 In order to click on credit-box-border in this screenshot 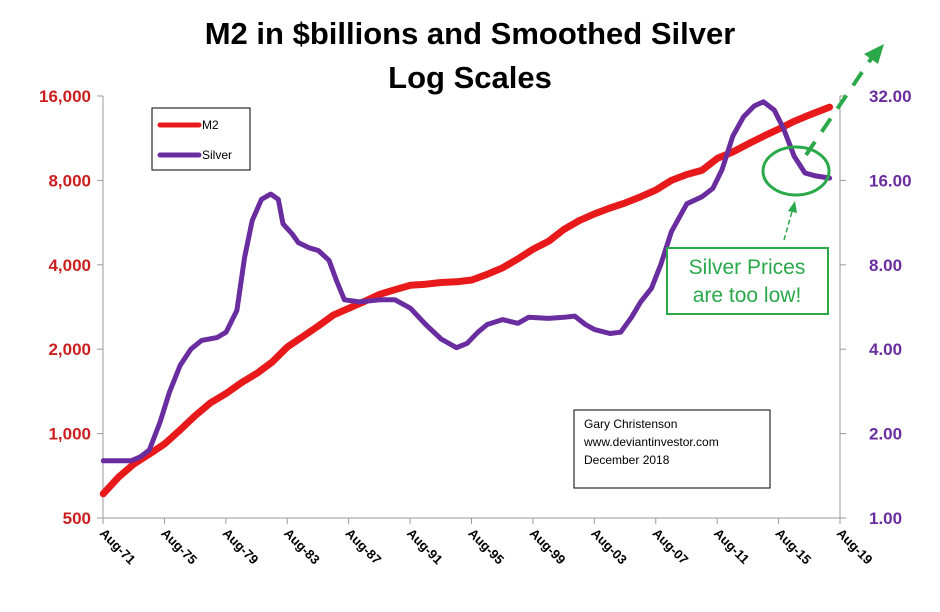, I will do `click(672, 449)`.